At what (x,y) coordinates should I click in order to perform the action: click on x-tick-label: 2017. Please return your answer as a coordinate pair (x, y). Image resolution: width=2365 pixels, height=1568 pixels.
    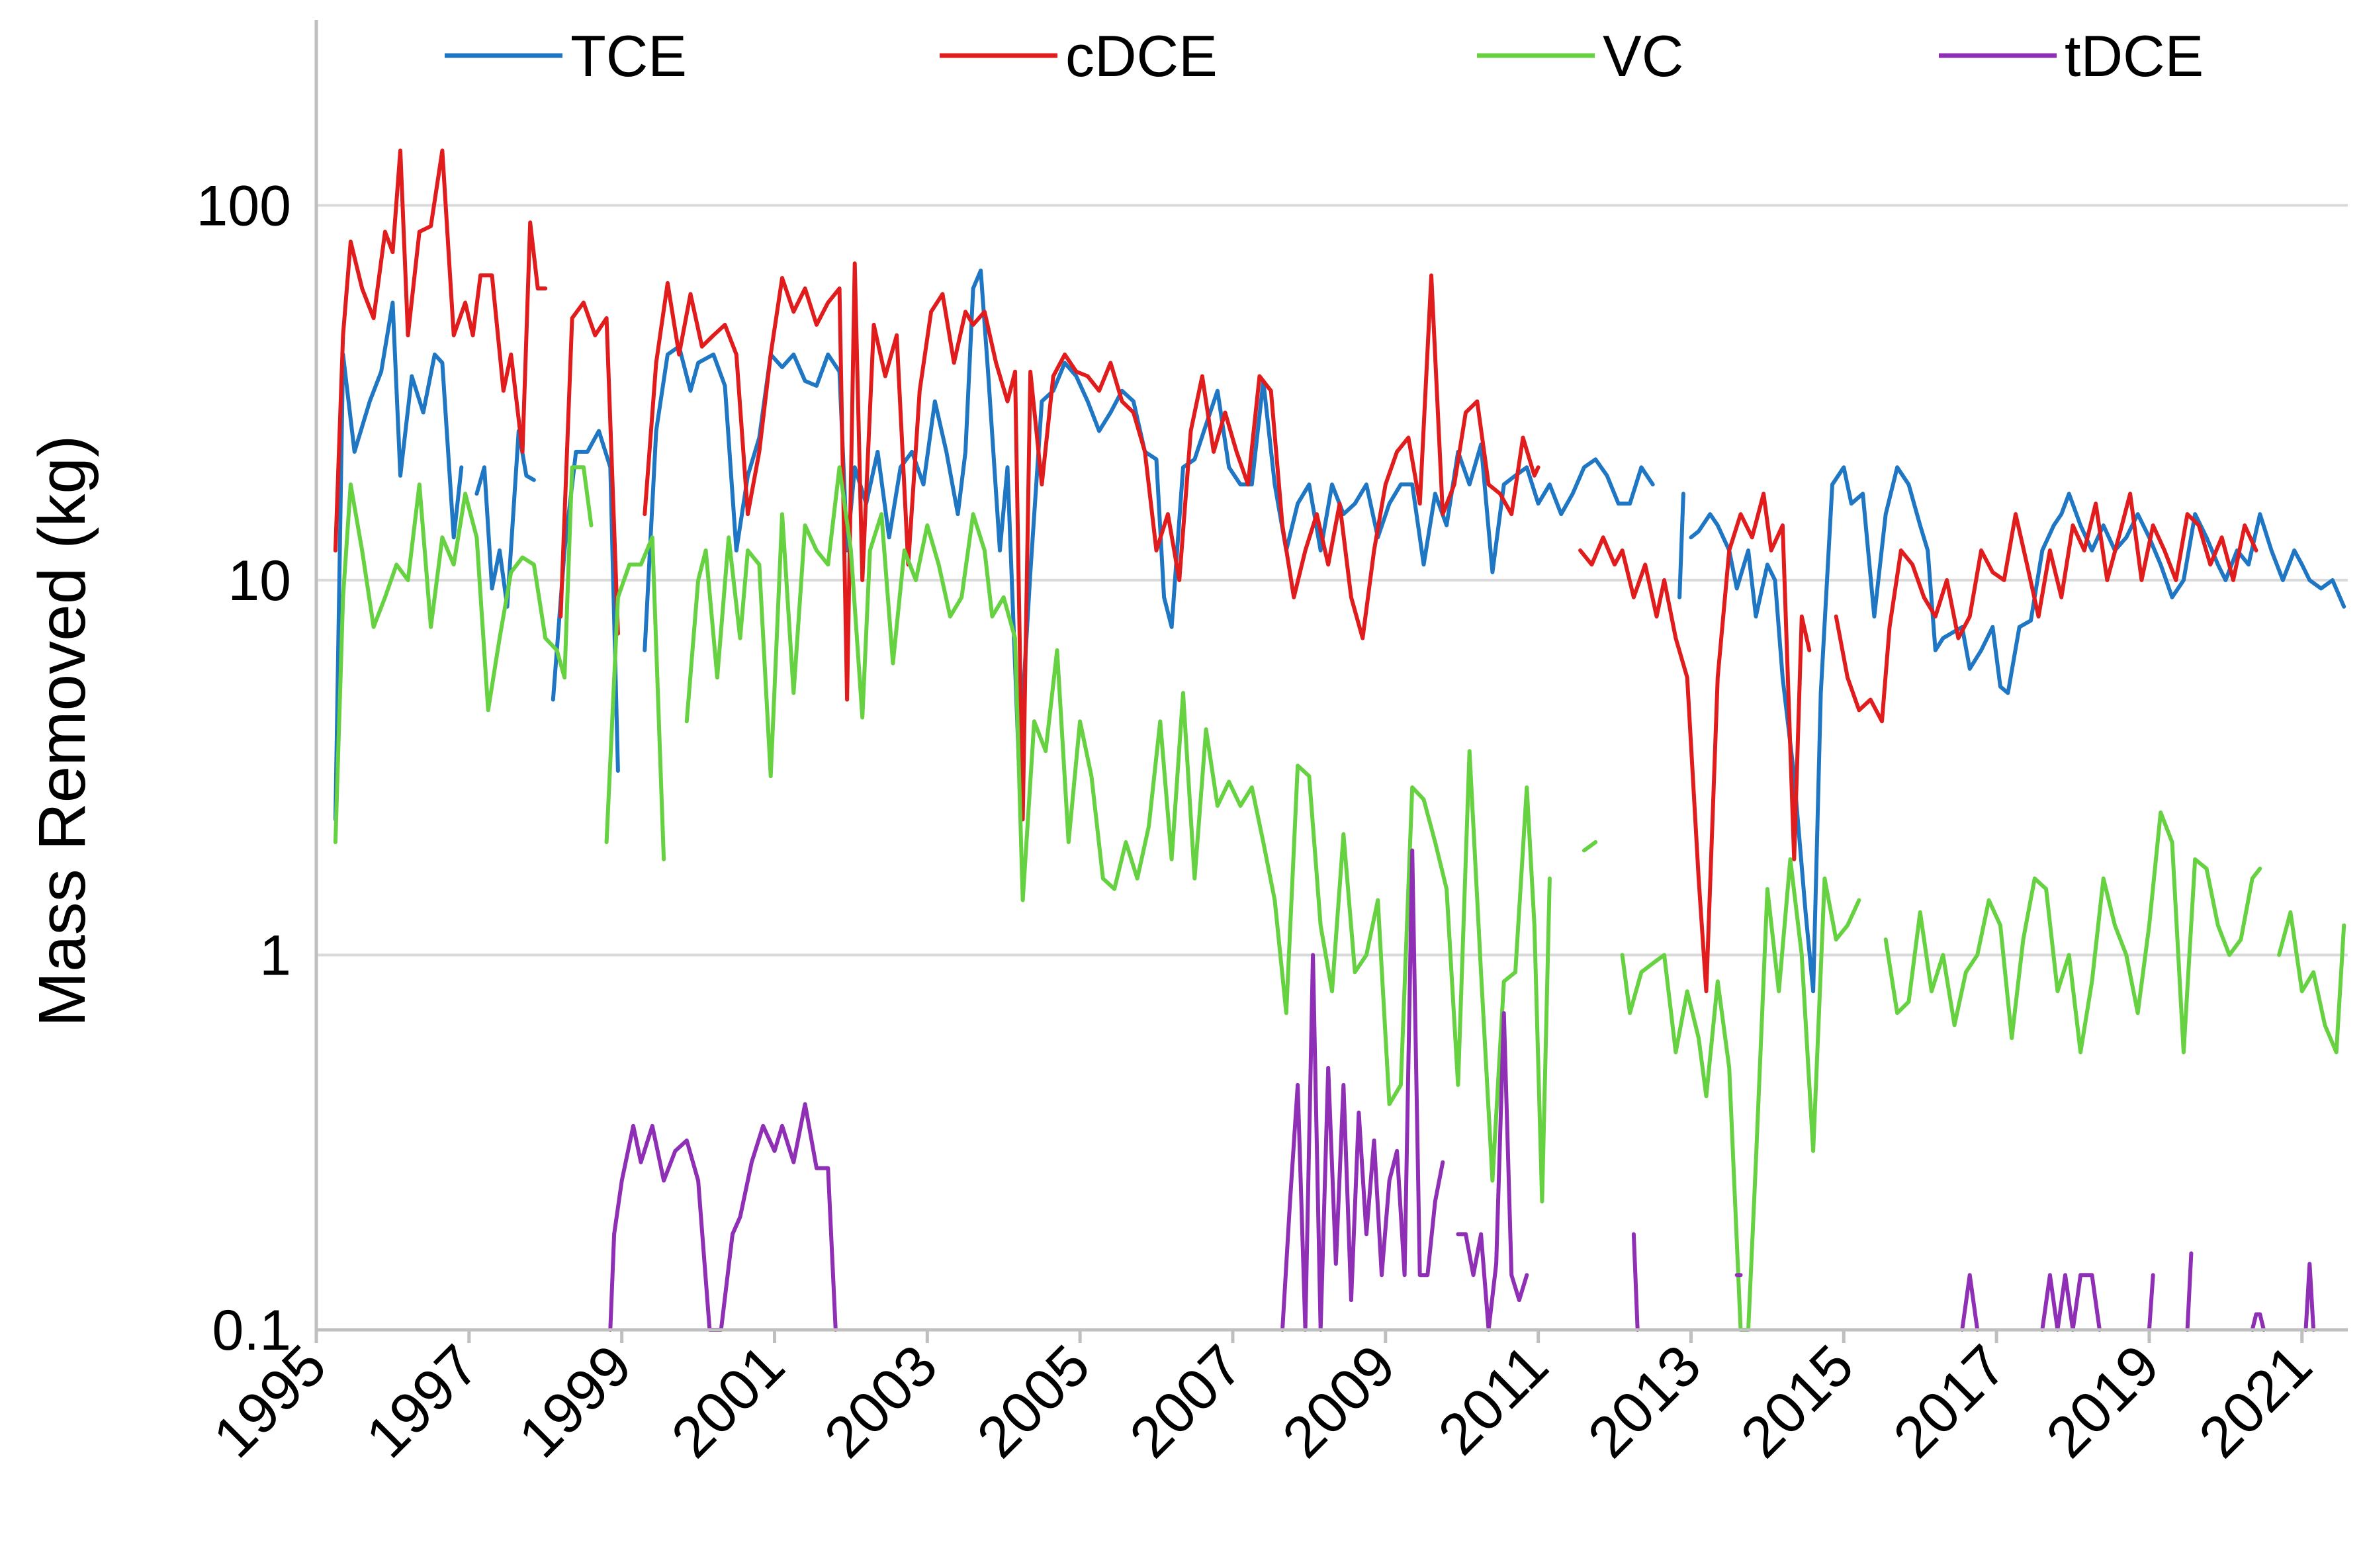
    Looking at the image, I should click on (1949, 1401).